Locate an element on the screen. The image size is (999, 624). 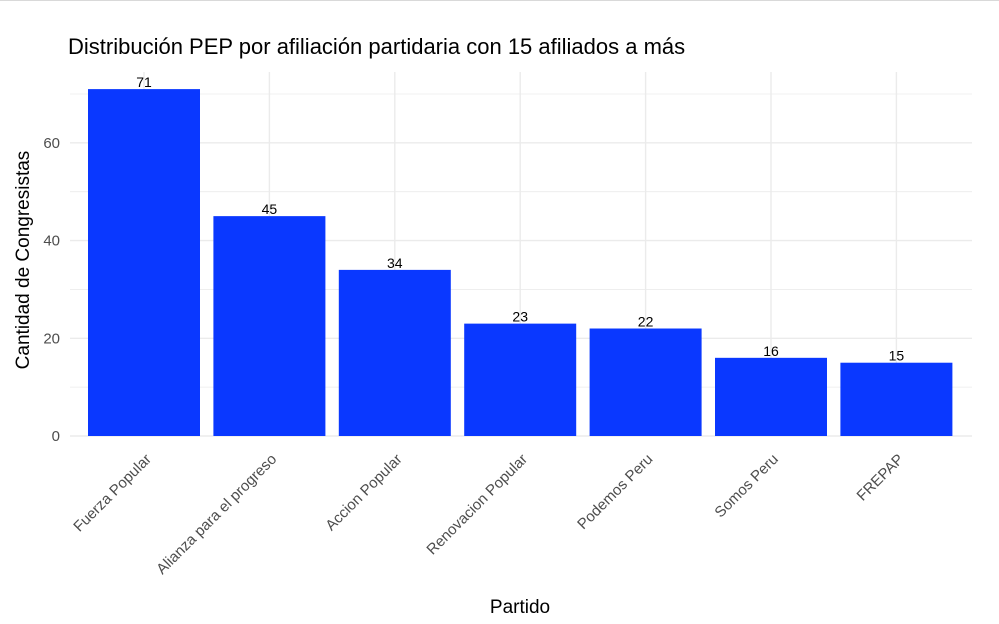
bar-value-label: 71 is located at coordinates (144, 82).